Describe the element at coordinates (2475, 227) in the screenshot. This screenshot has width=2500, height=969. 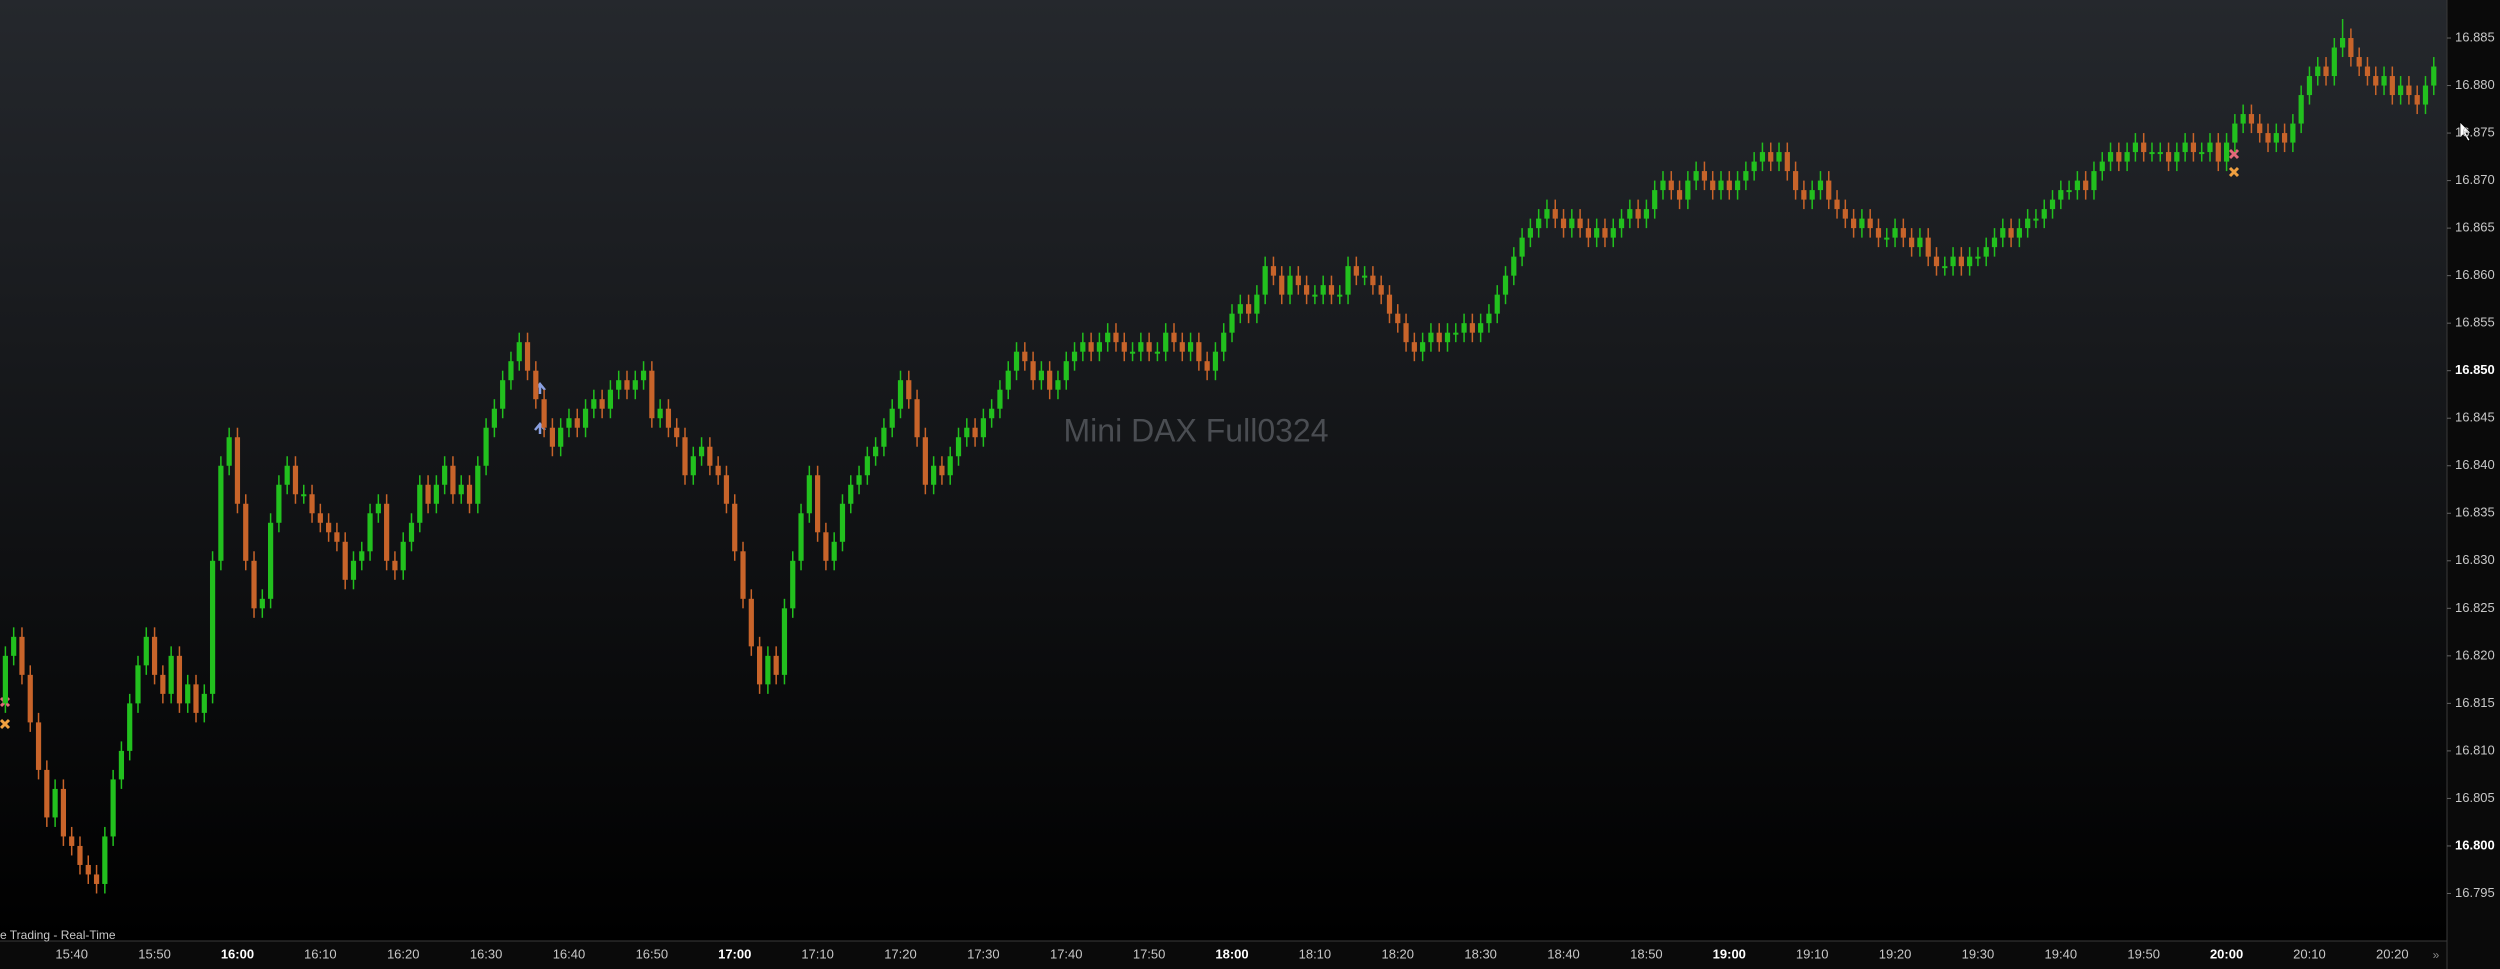
I see `y-tick-label: 16.865` at that location.